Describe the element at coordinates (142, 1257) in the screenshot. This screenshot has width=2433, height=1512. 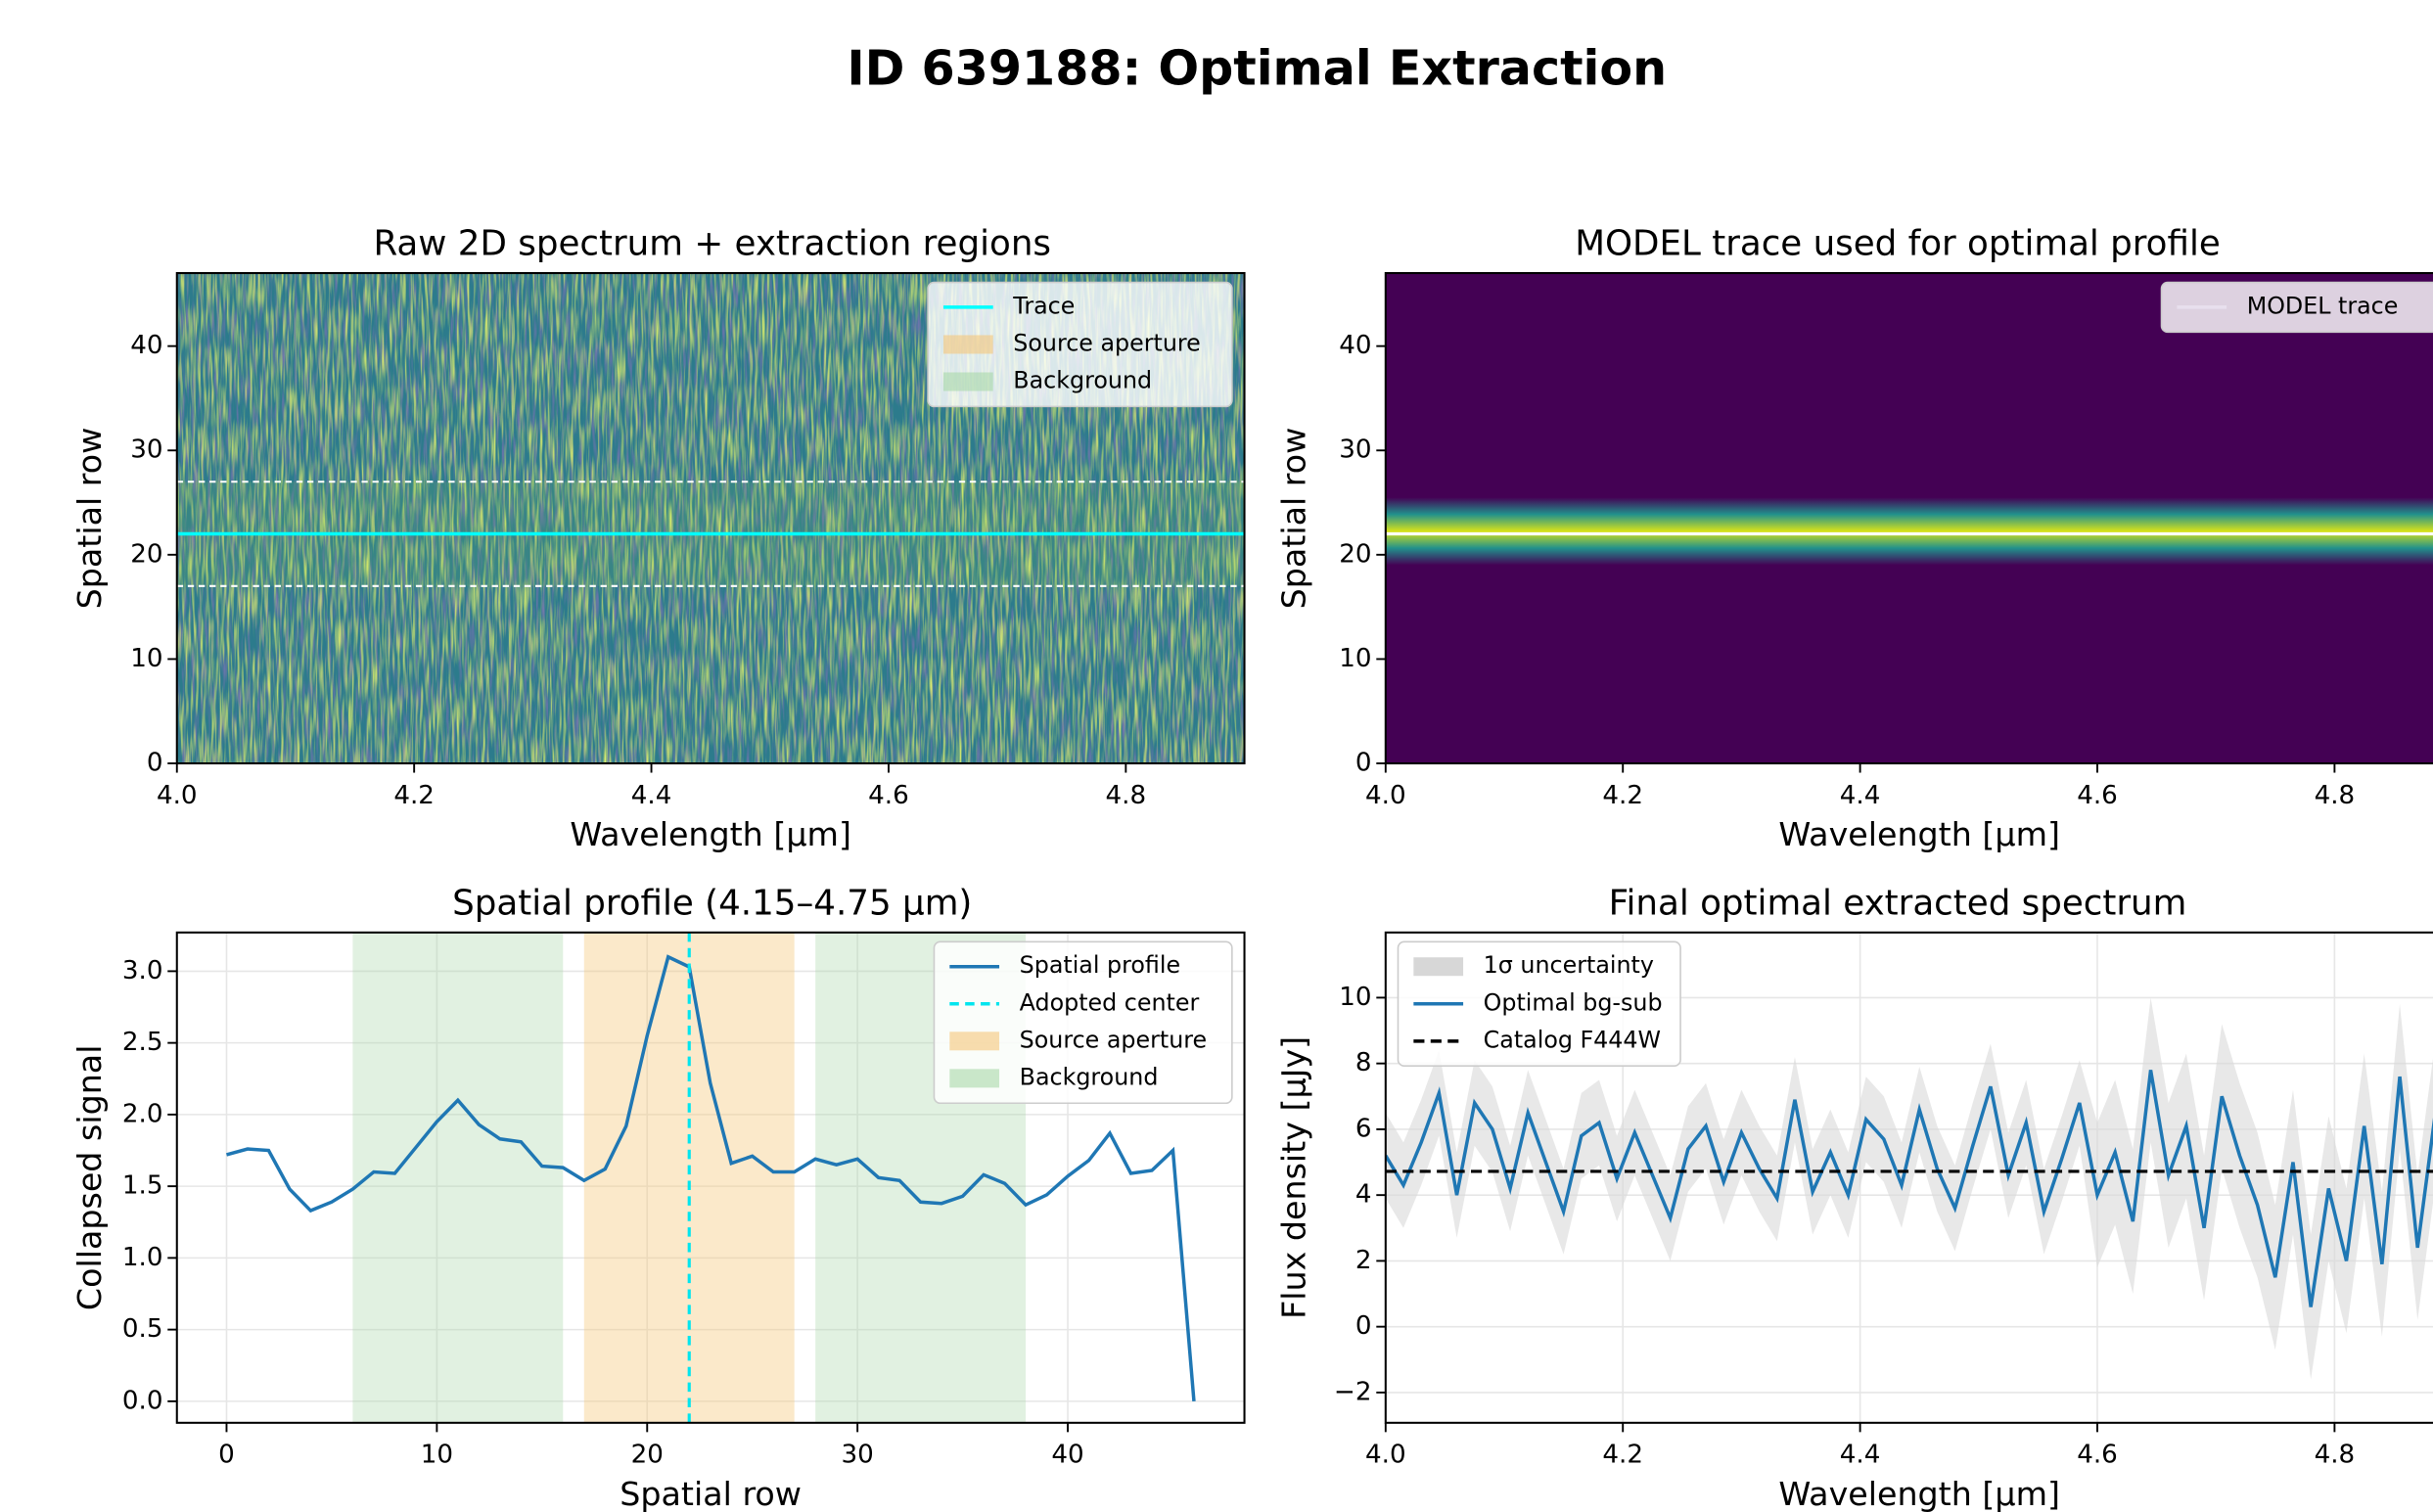
I see `y-tick-label: 1.0` at that location.